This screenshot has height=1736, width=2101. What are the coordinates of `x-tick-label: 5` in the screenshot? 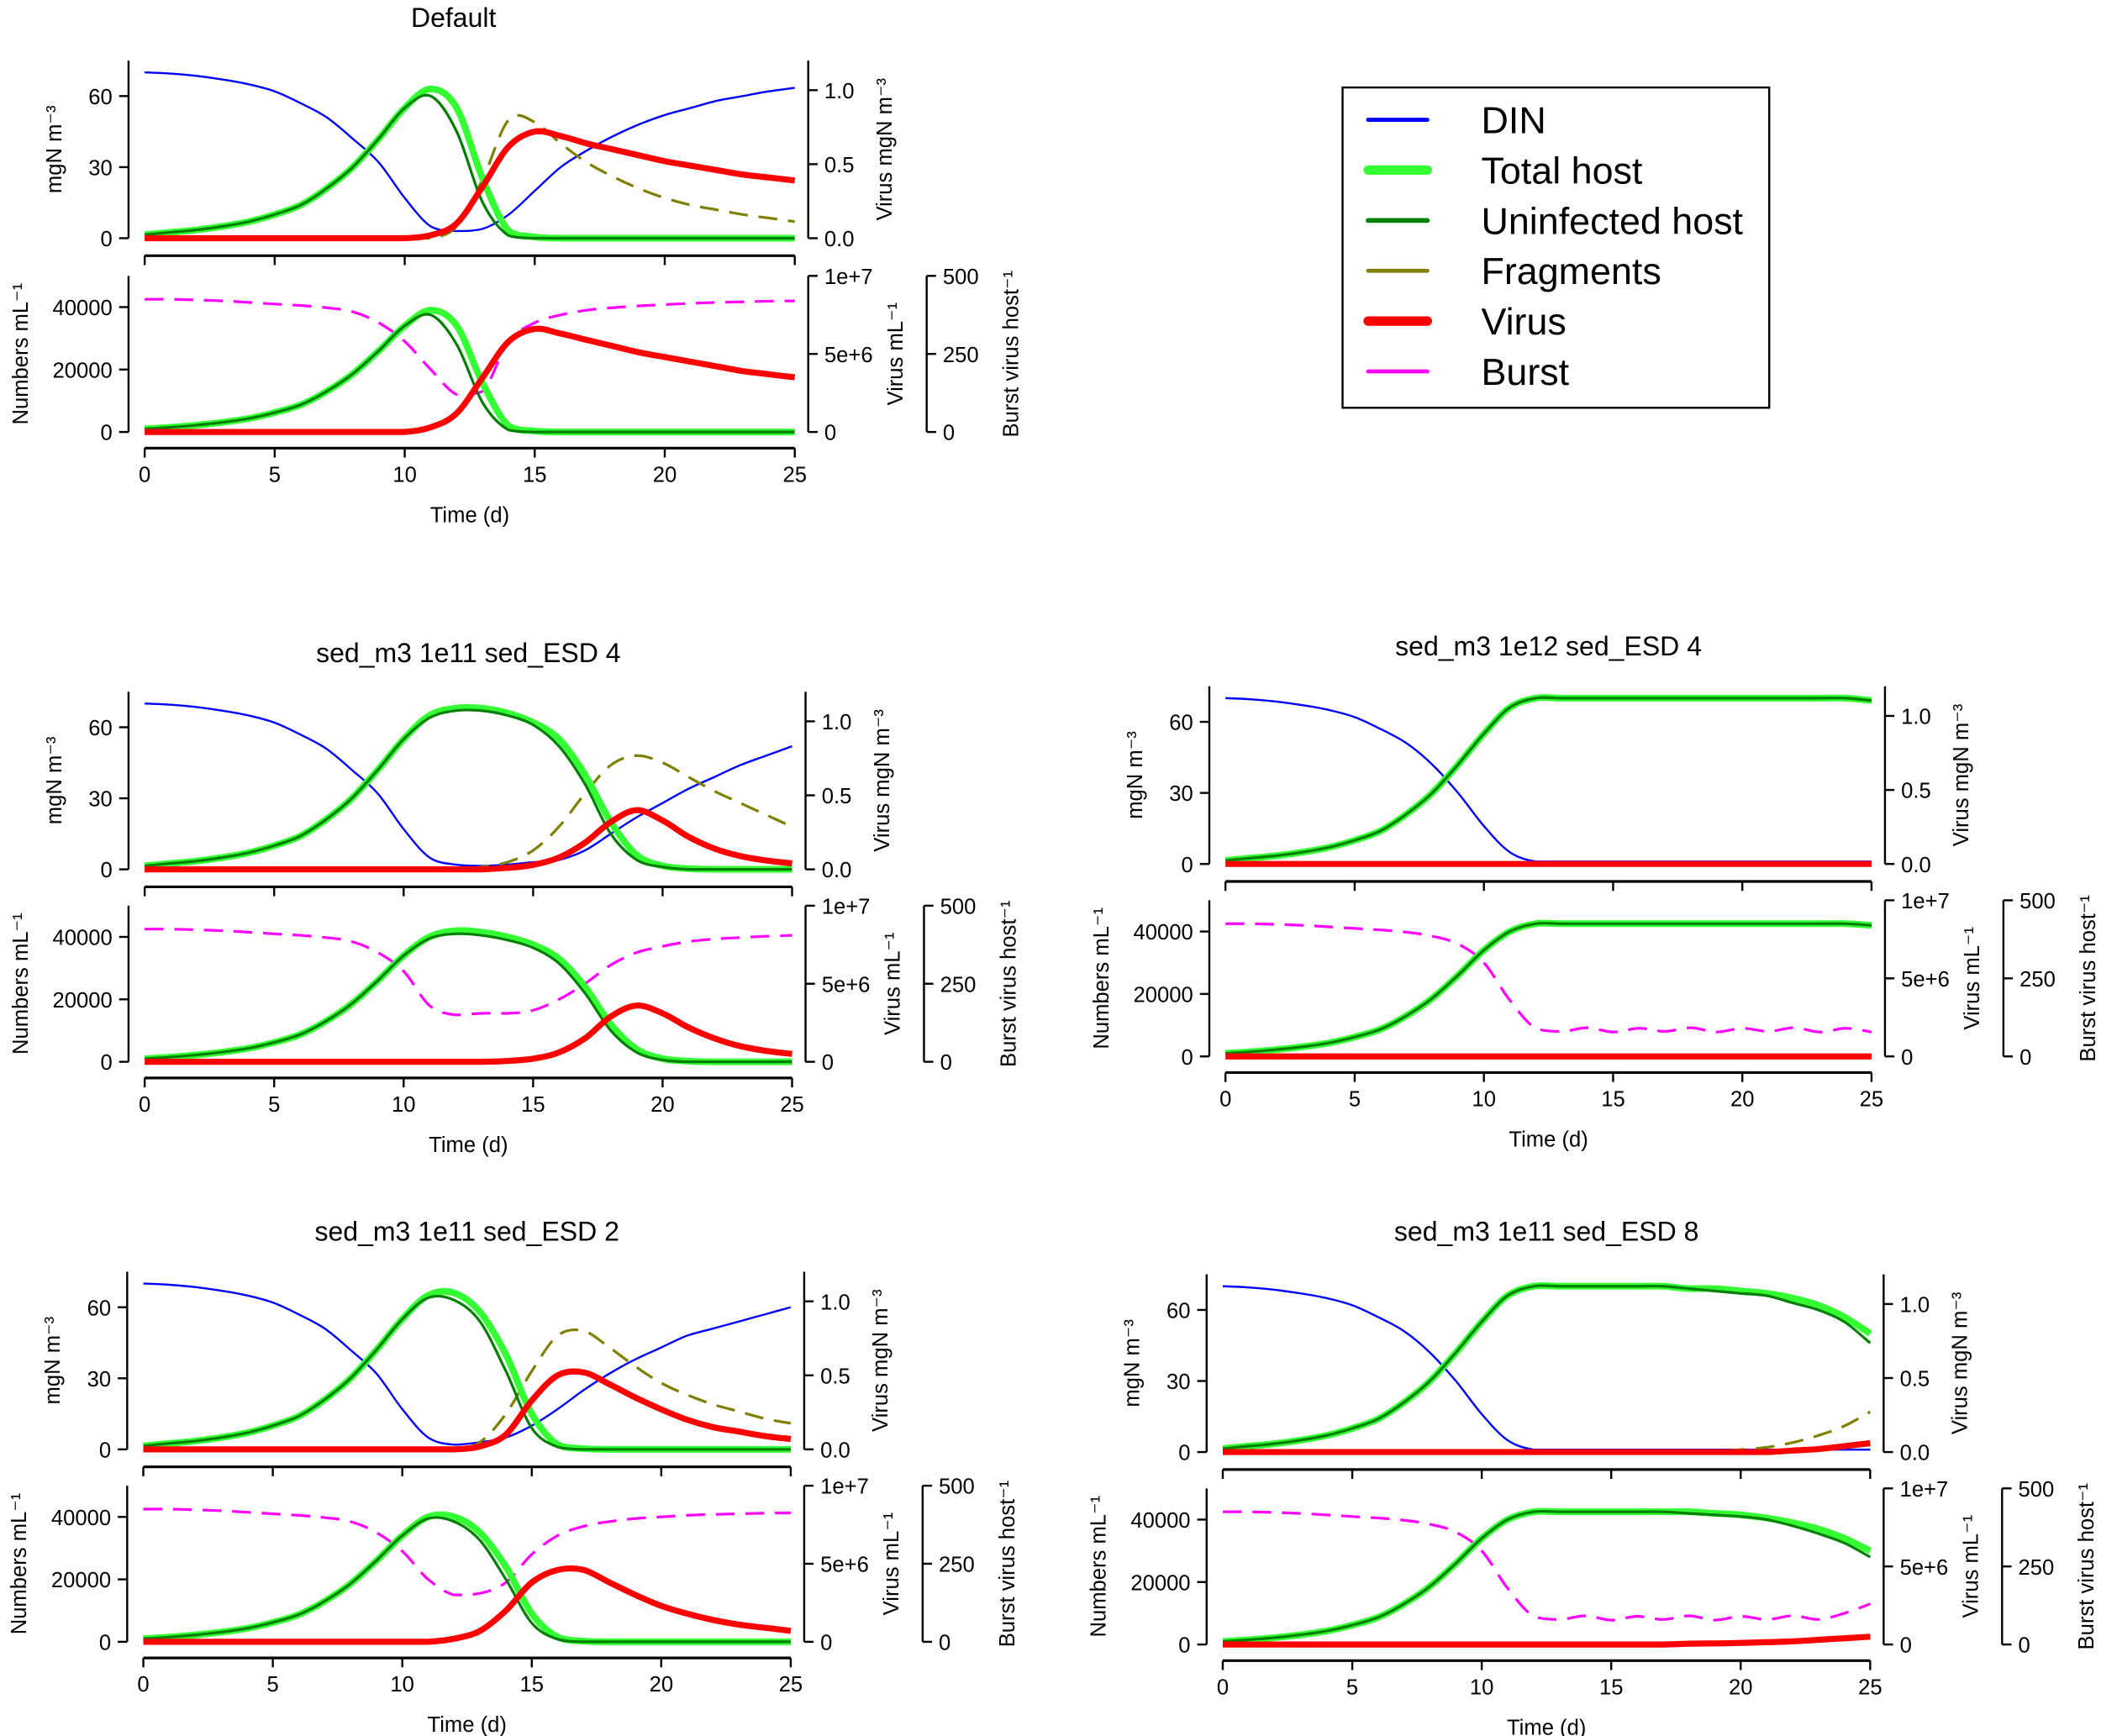 It's located at (272, 1685).